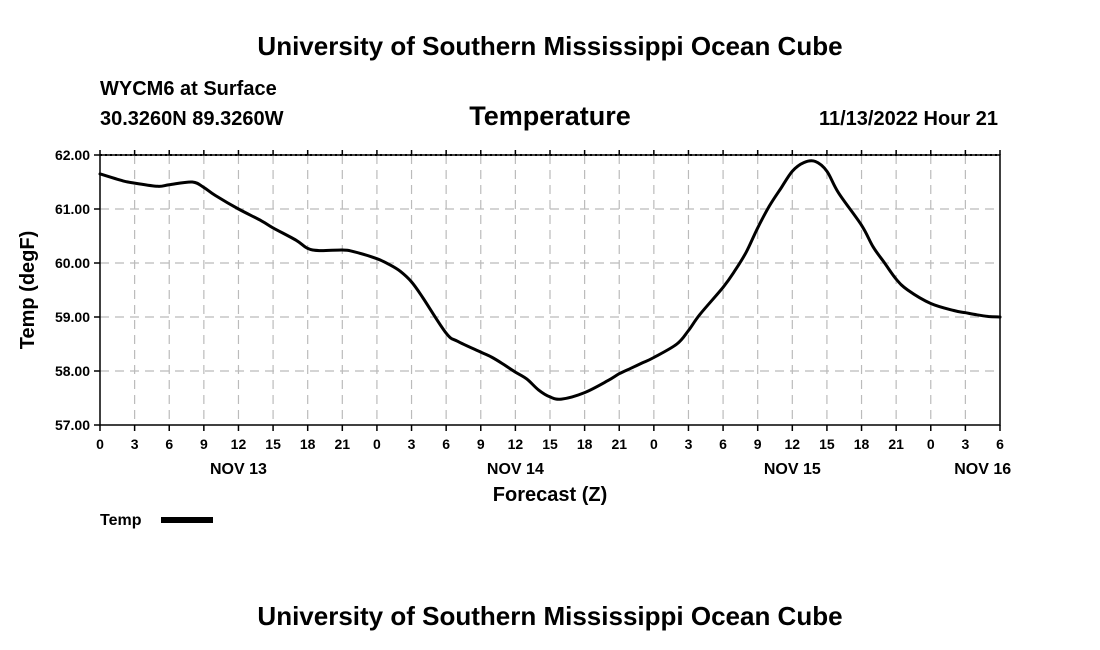 This screenshot has width=1100, height=650. What do you see at coordinates (72, 209) in the screenshot?
I see `y-tick-label: 61.00` at bounding box center [72, 209].